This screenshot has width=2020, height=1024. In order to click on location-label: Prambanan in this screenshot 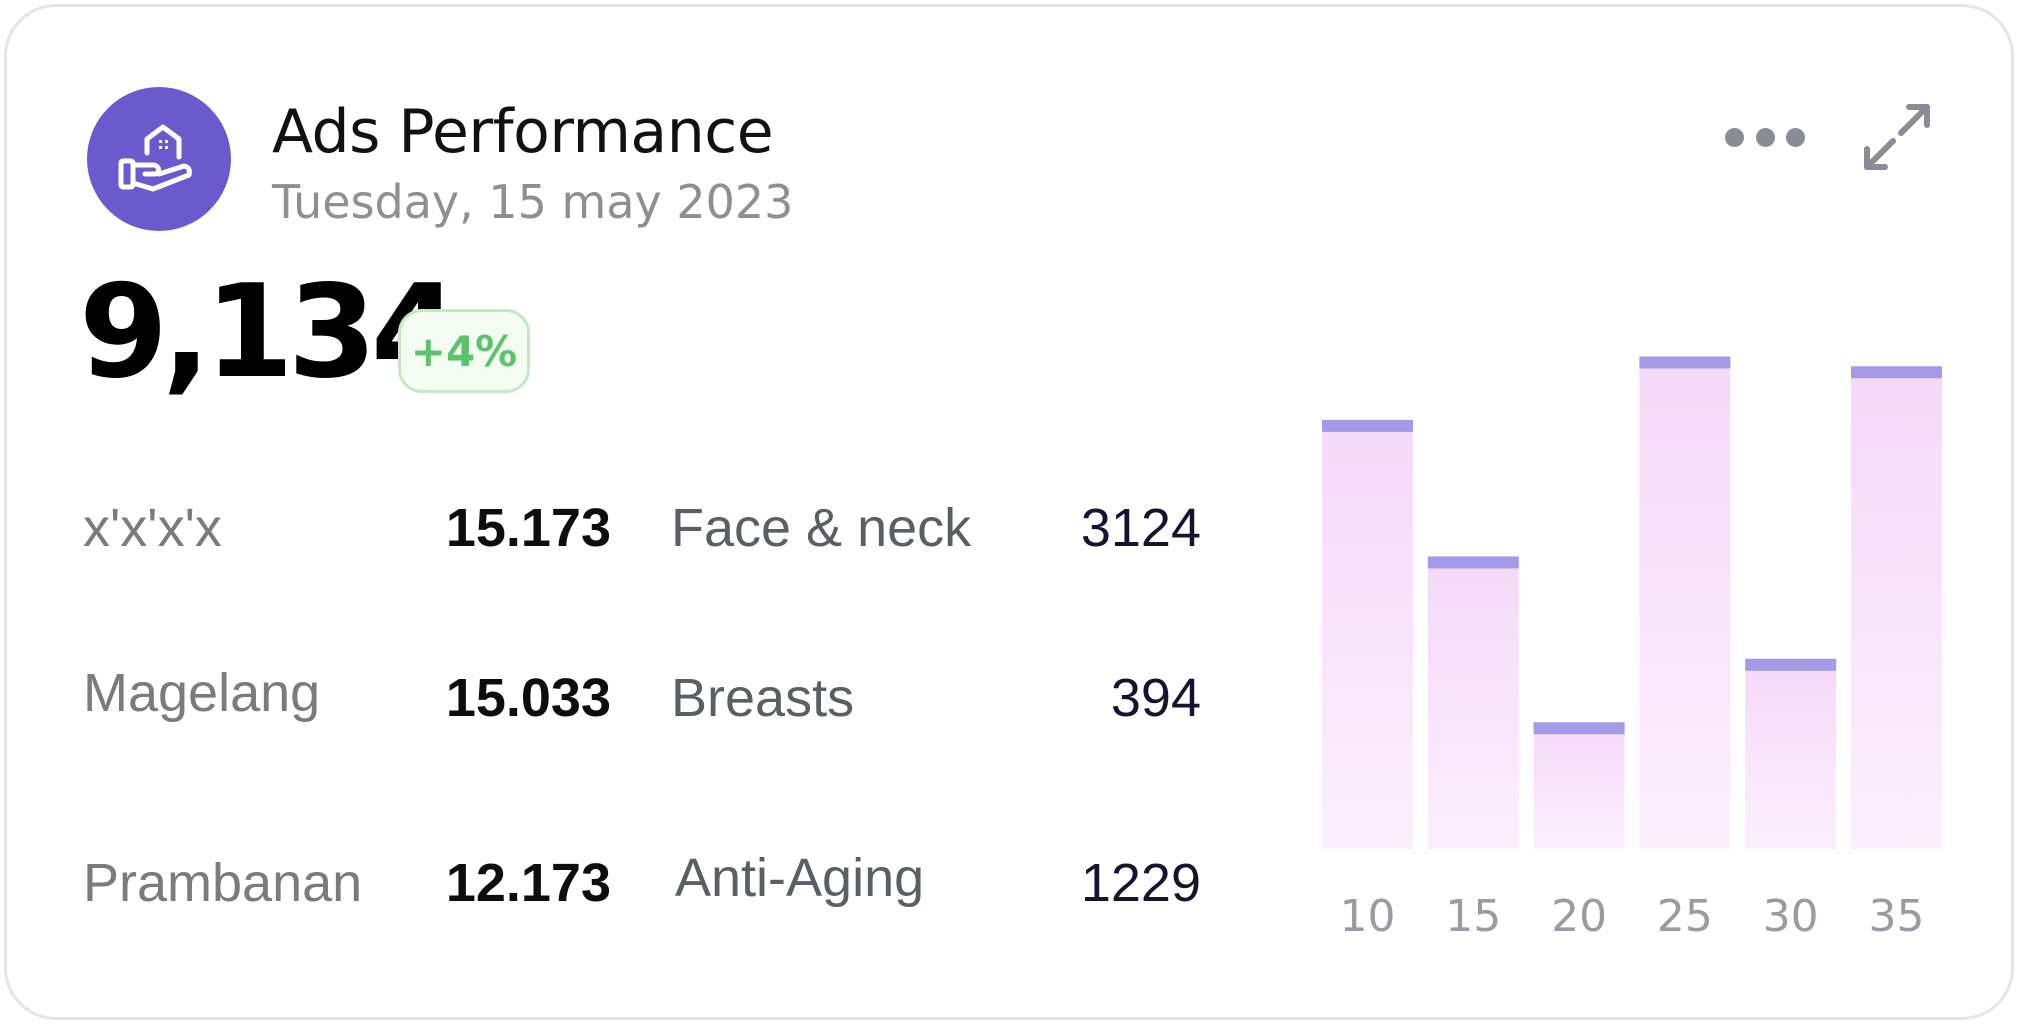, I will do `click(223, 883)`.